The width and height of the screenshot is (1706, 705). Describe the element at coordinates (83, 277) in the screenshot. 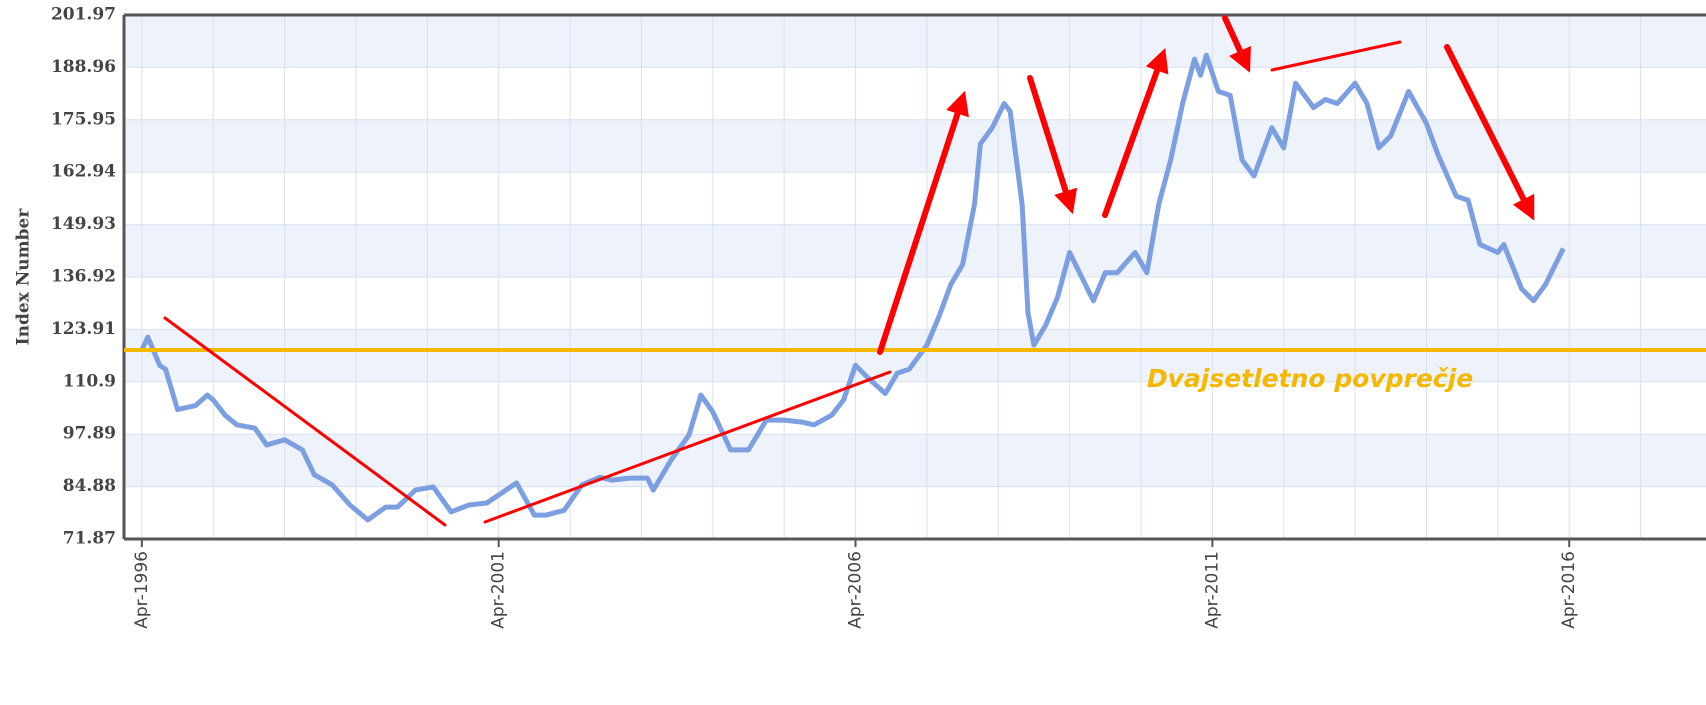

I see `y-tick-label: 136.92` at that location.